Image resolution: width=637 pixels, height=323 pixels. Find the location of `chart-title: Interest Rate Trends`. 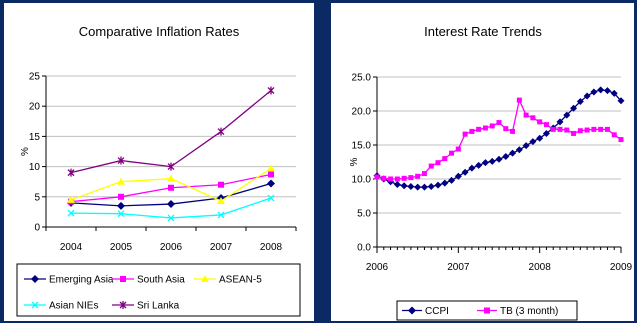

chart-title: Interest Rate Trends is located at coordinates (483, 31).